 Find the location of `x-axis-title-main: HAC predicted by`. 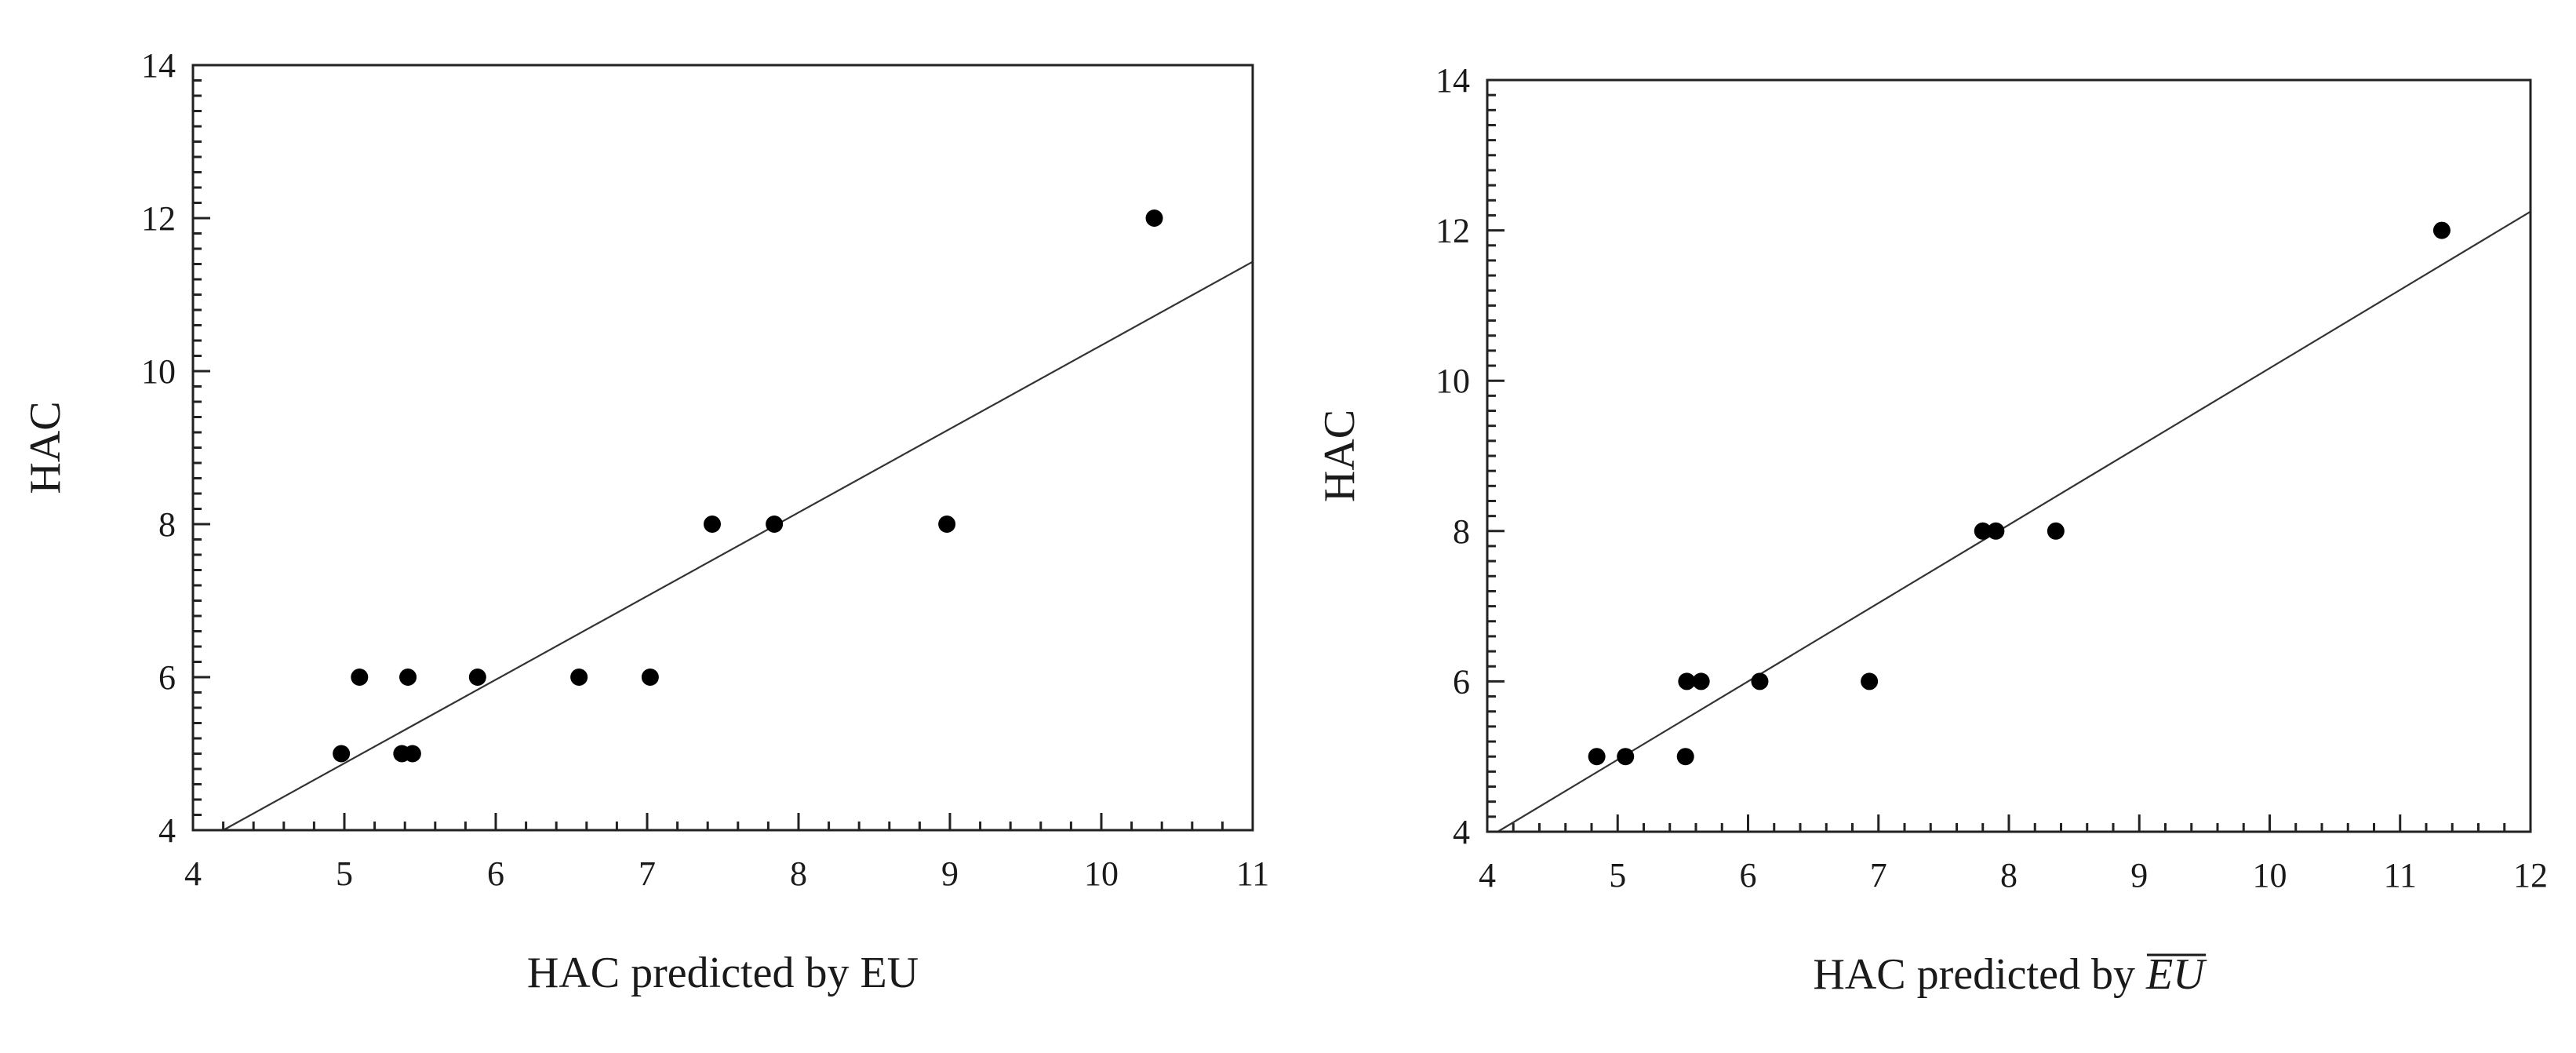

x-axis-title-main: HAC predicted by is located at coordinates (1979, 974).